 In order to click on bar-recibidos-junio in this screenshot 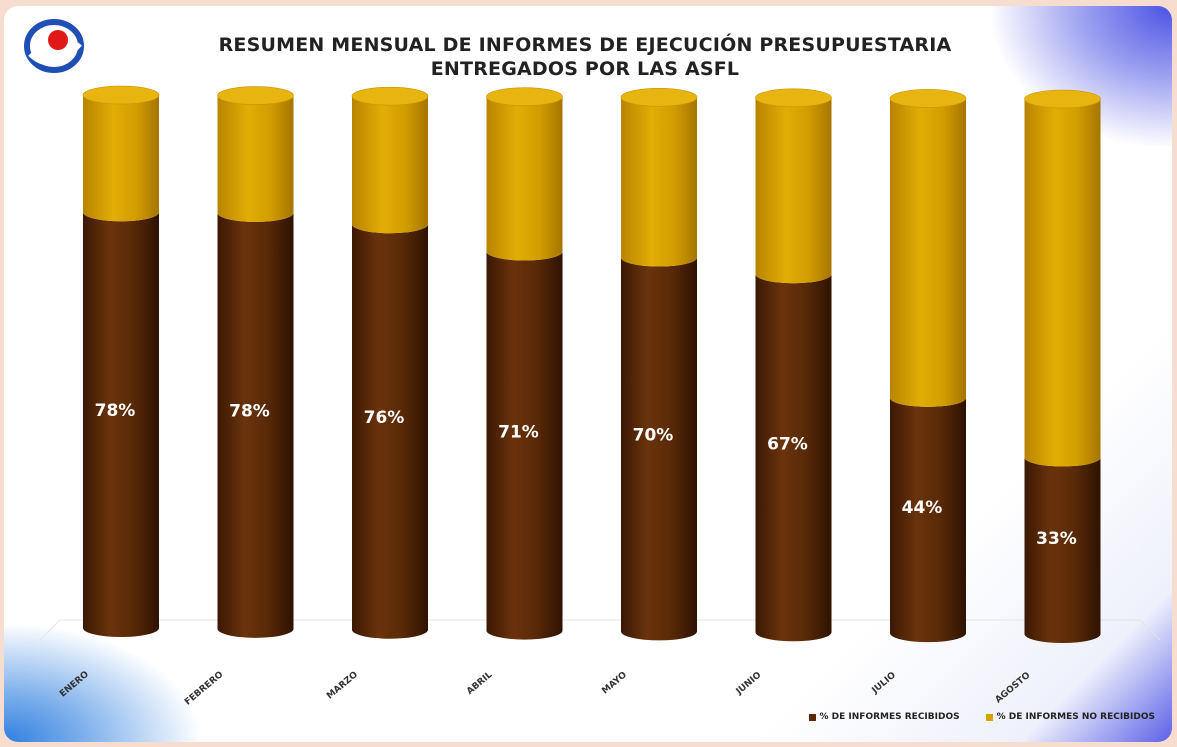, I will do `click(793, 458)`.